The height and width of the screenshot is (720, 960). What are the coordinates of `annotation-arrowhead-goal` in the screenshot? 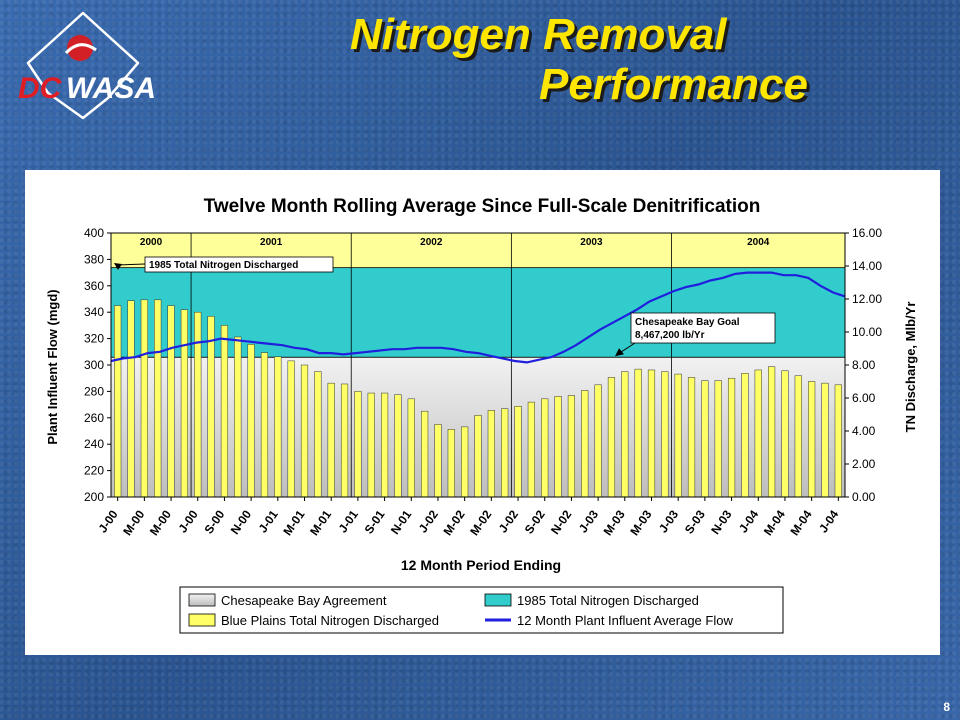 It's located at (619, 352).